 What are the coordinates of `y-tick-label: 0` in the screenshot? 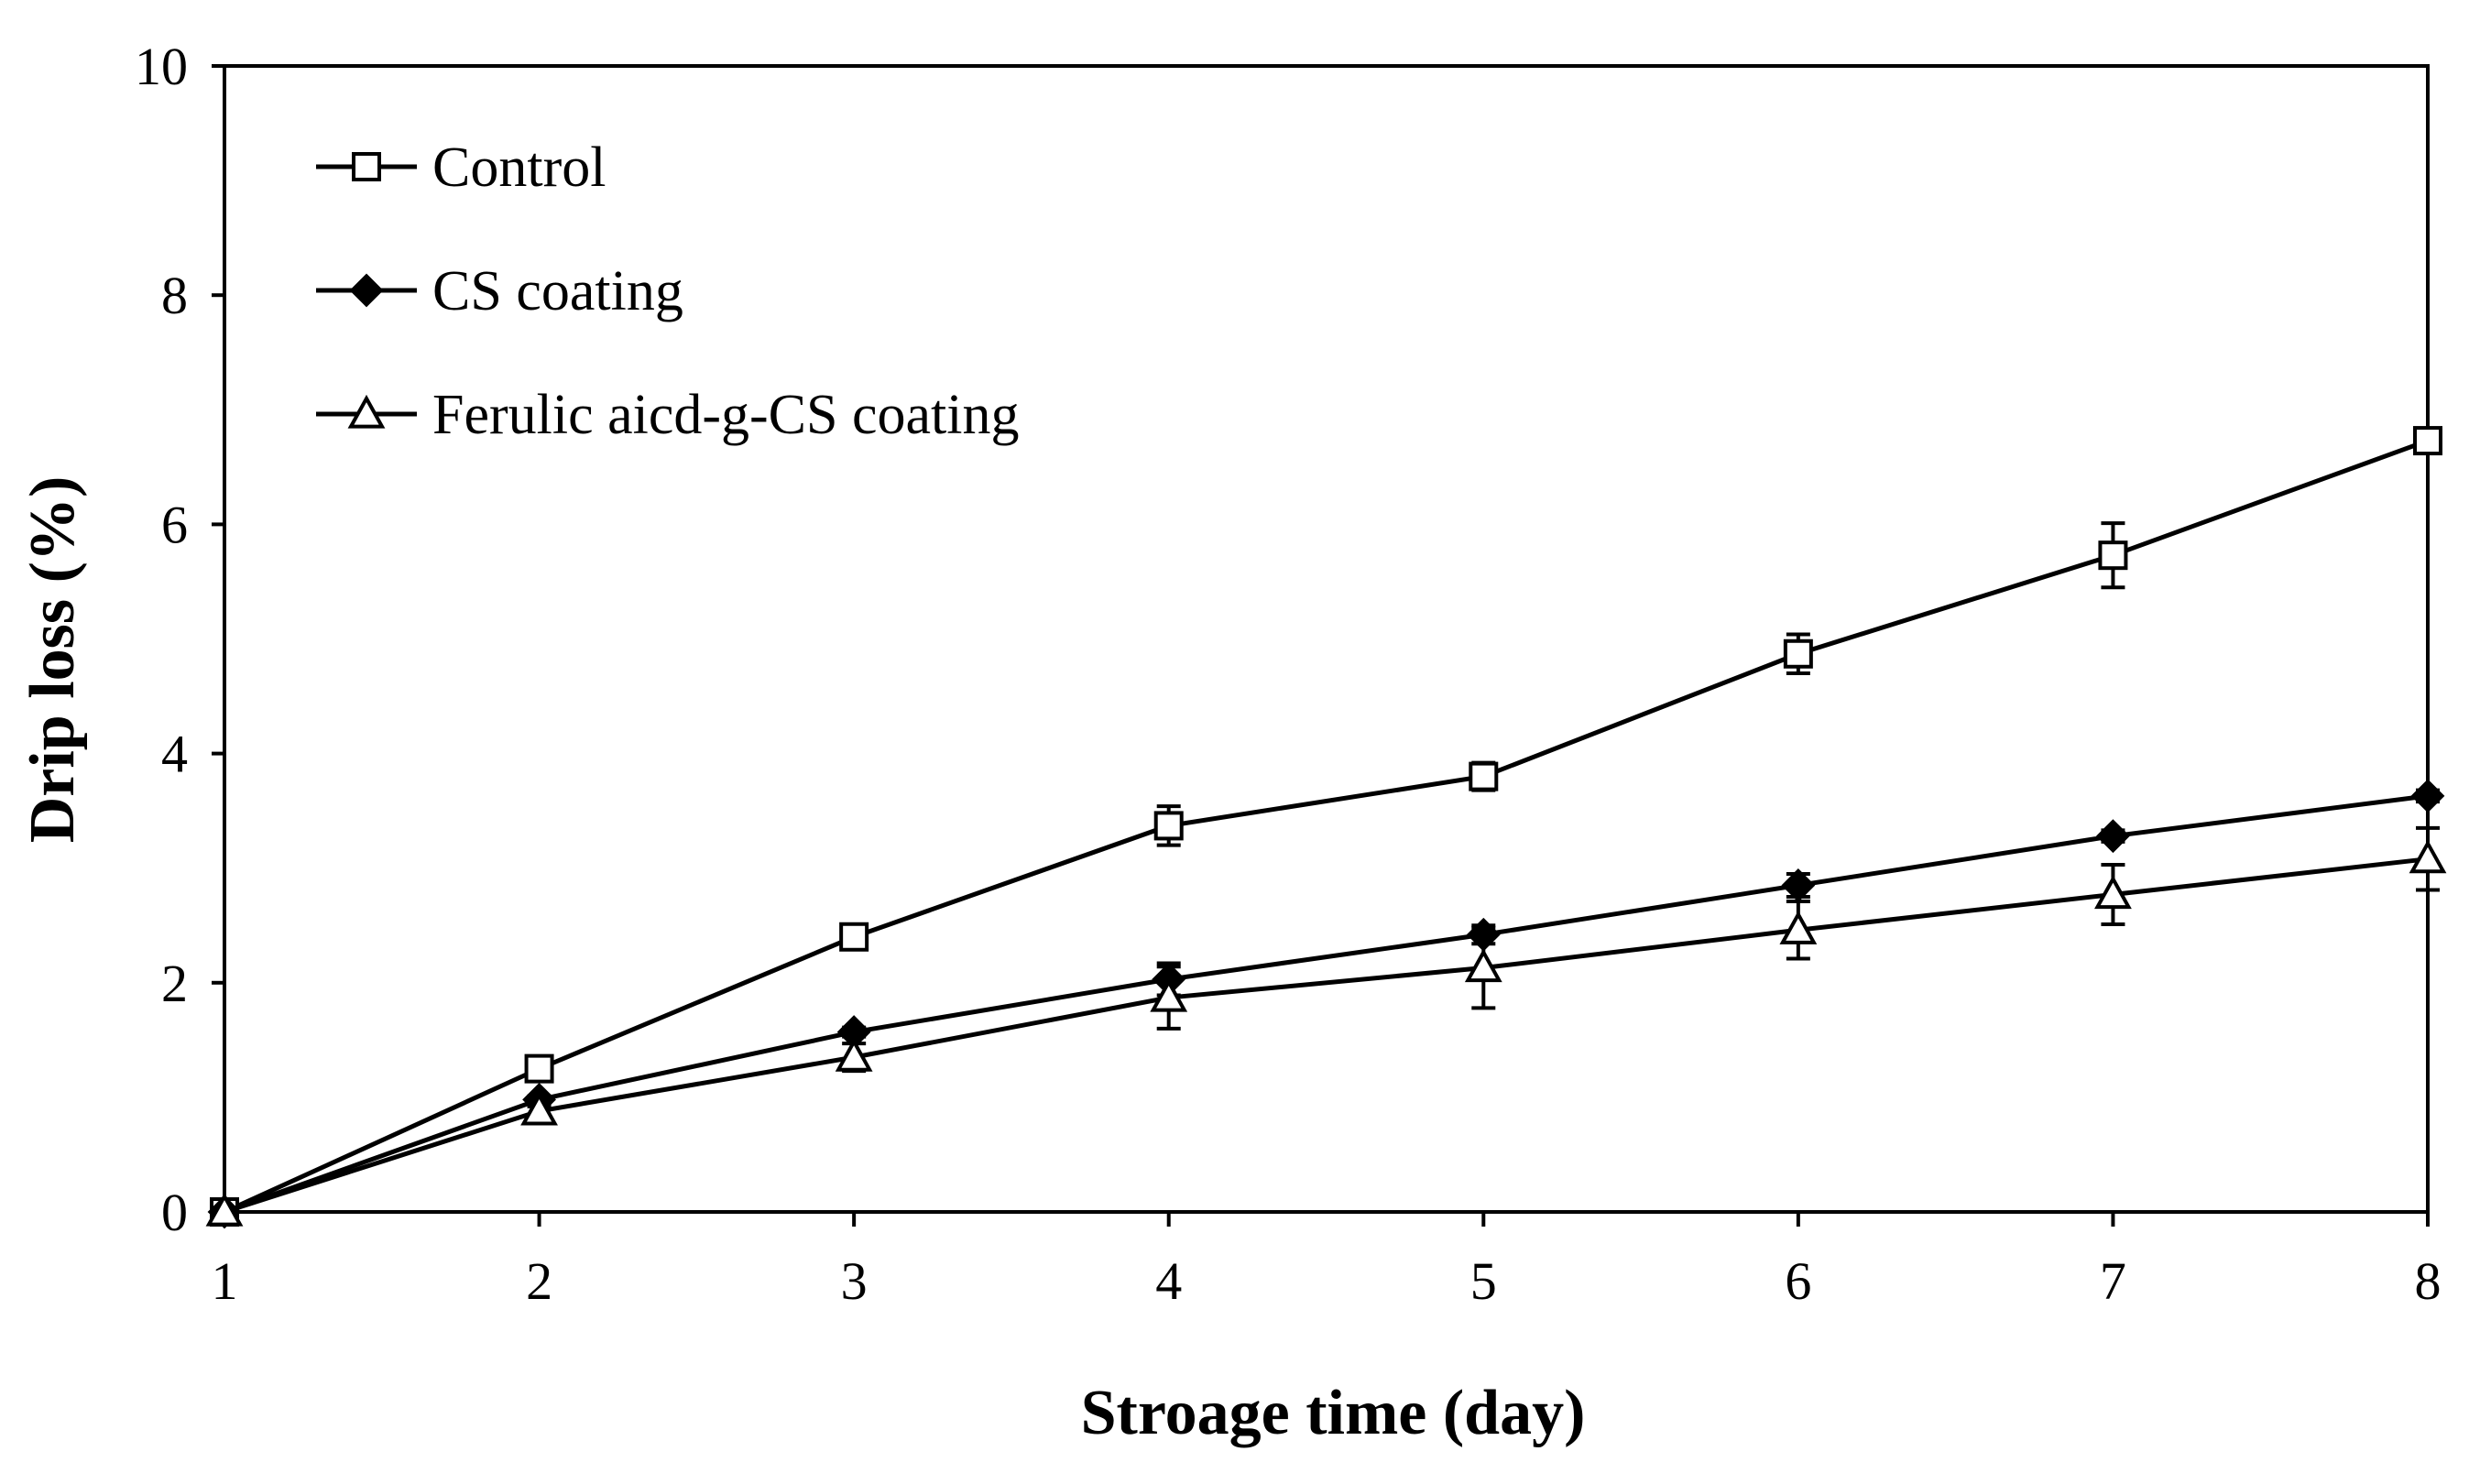 It's located at (174, 1212).